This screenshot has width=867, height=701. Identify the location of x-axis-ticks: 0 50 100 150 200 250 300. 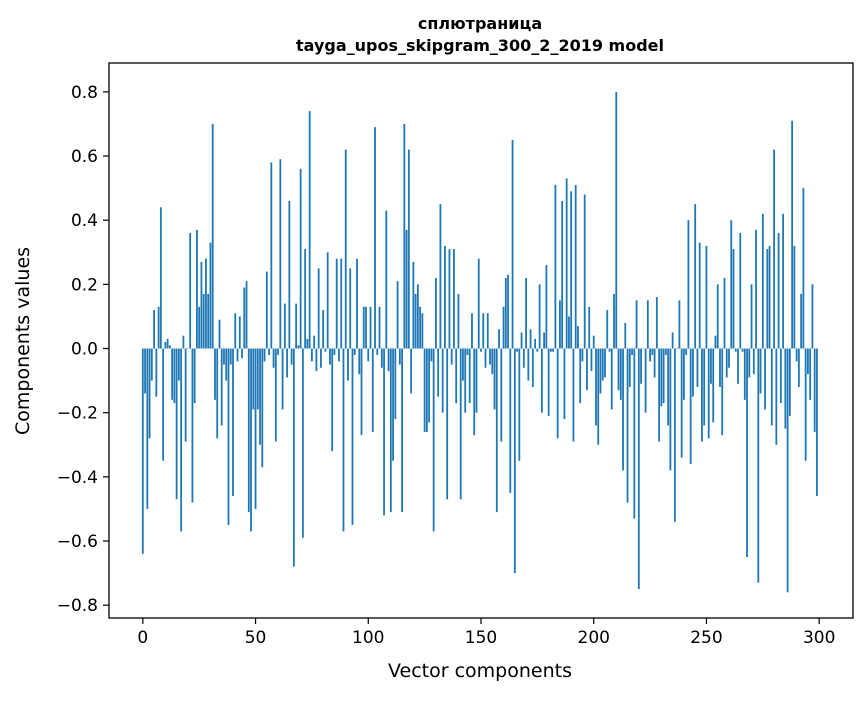
(486, 633).